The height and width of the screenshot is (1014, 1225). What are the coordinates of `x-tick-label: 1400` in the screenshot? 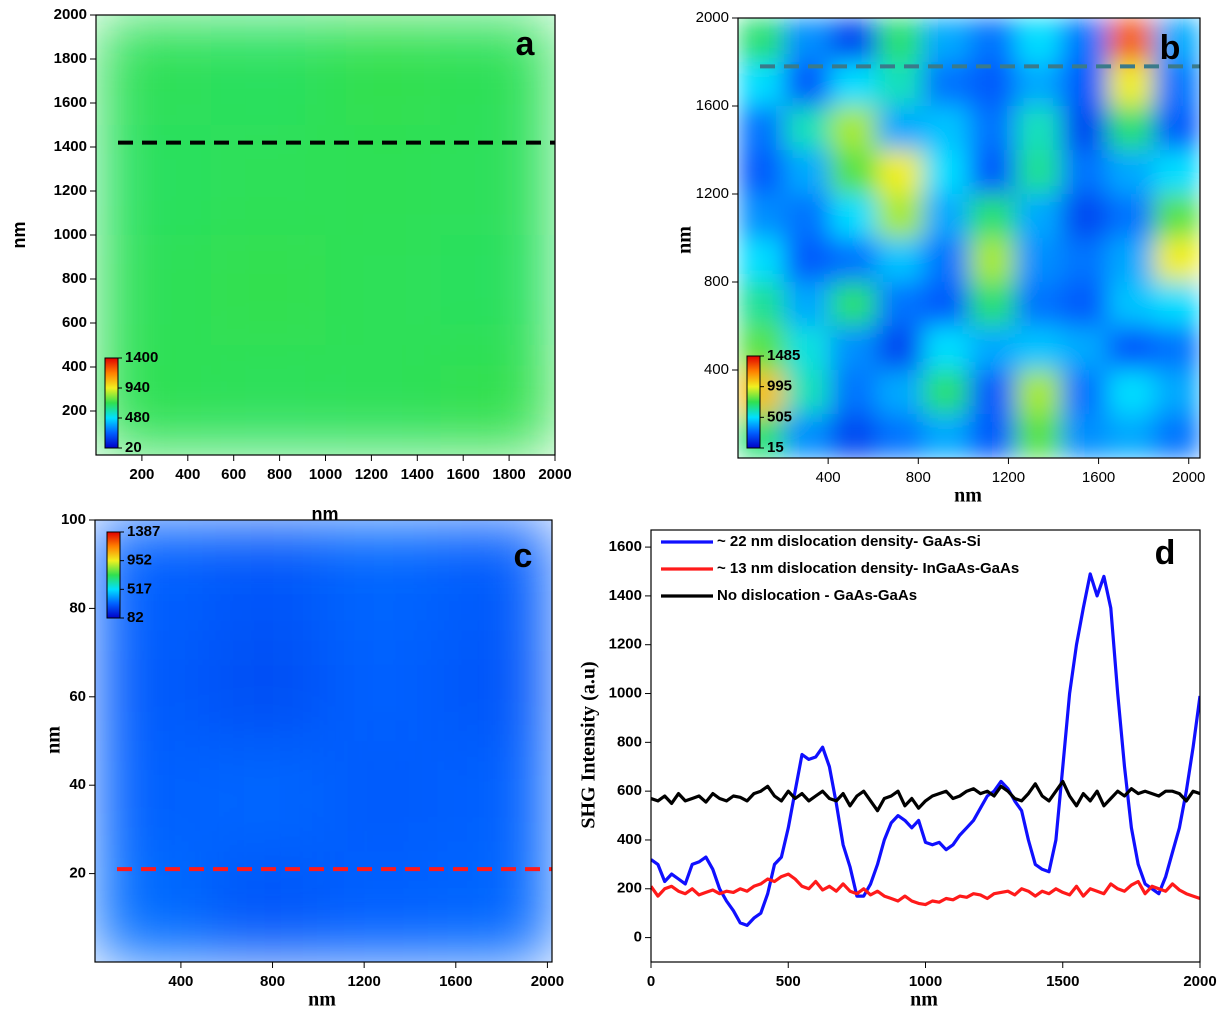 It's located at (417, 474).